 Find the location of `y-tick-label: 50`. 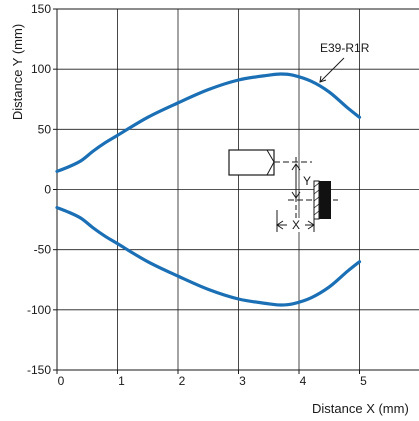

y-tick-label: 50 is located at coordinates (45, 129).